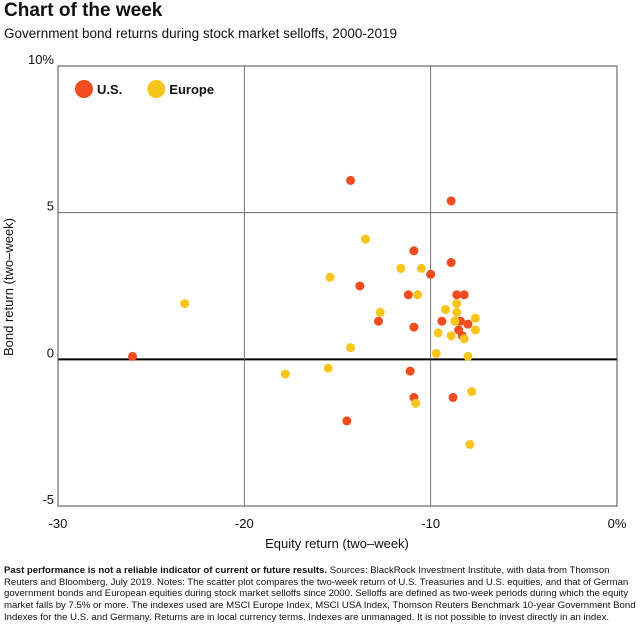  What do you see at coordinates (58, 523) in the screenshot?
I see `x-tick-label: -30` at bounding box center [58, 523].